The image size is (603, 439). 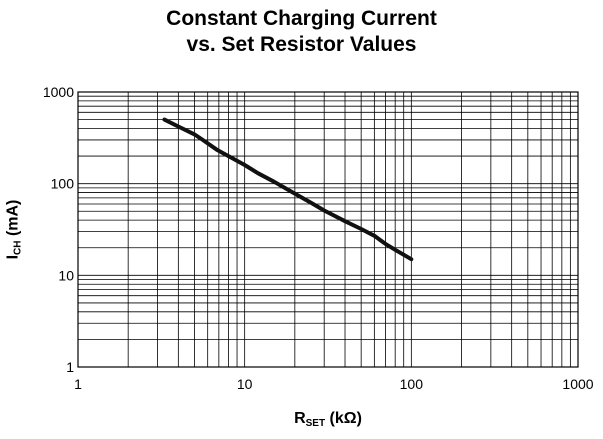 What do you see at coordinates (58, 92) in the screenshot?
I see `y-tick-label: 1000` at bounding box center [58, 92].